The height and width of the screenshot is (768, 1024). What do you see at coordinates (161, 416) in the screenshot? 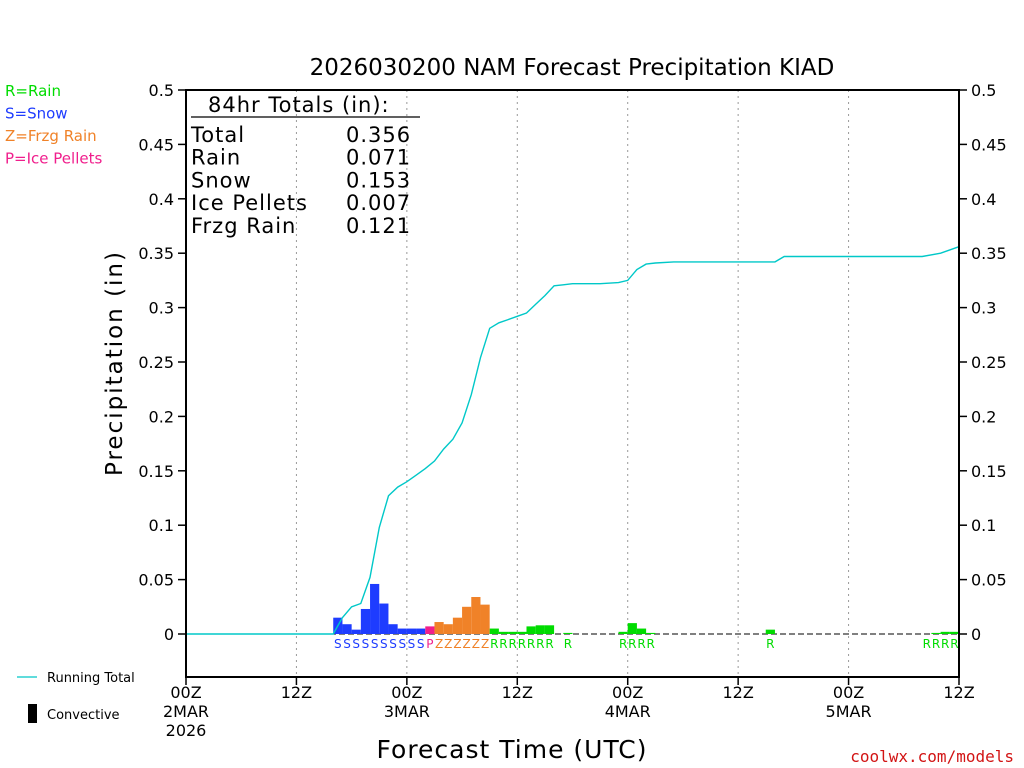
I see `y-tick-label-left: 0.2` at bounding box center [161, 416].